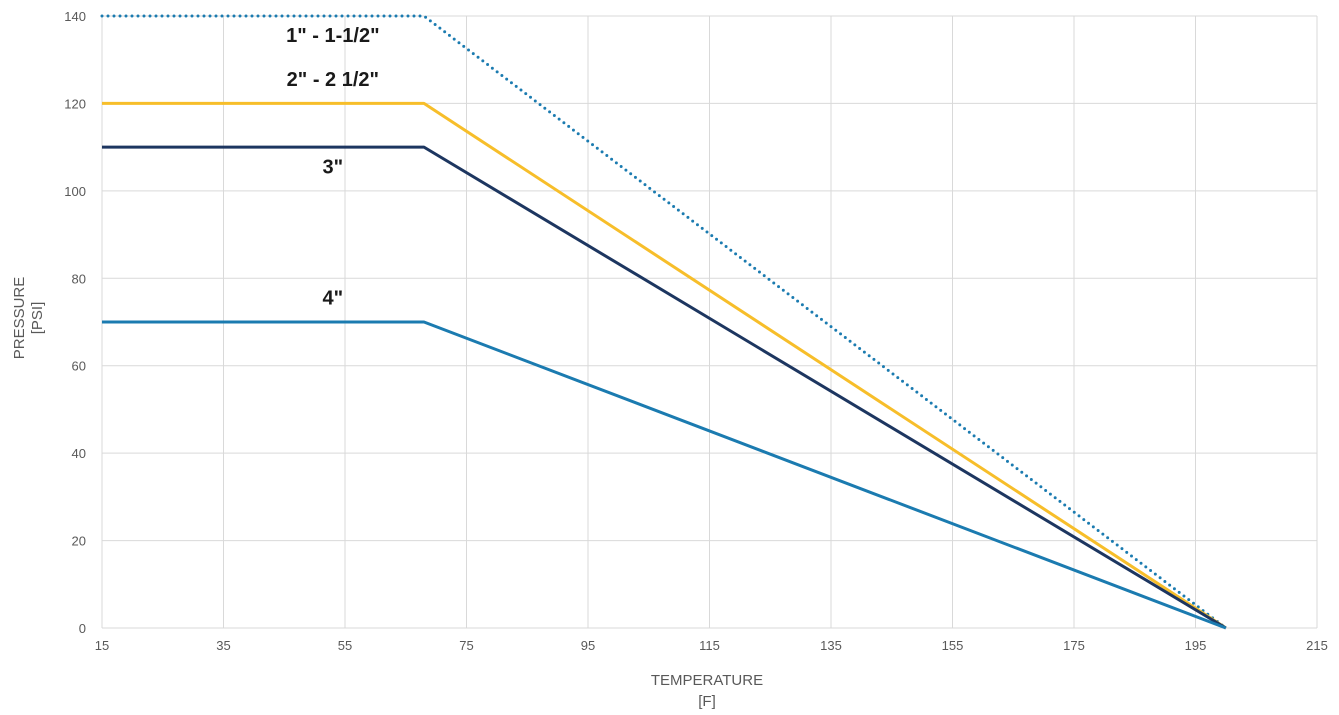 This screenshot has height=715, width=1339. I want to click on y-tick-label: 0, so click(82, 628).